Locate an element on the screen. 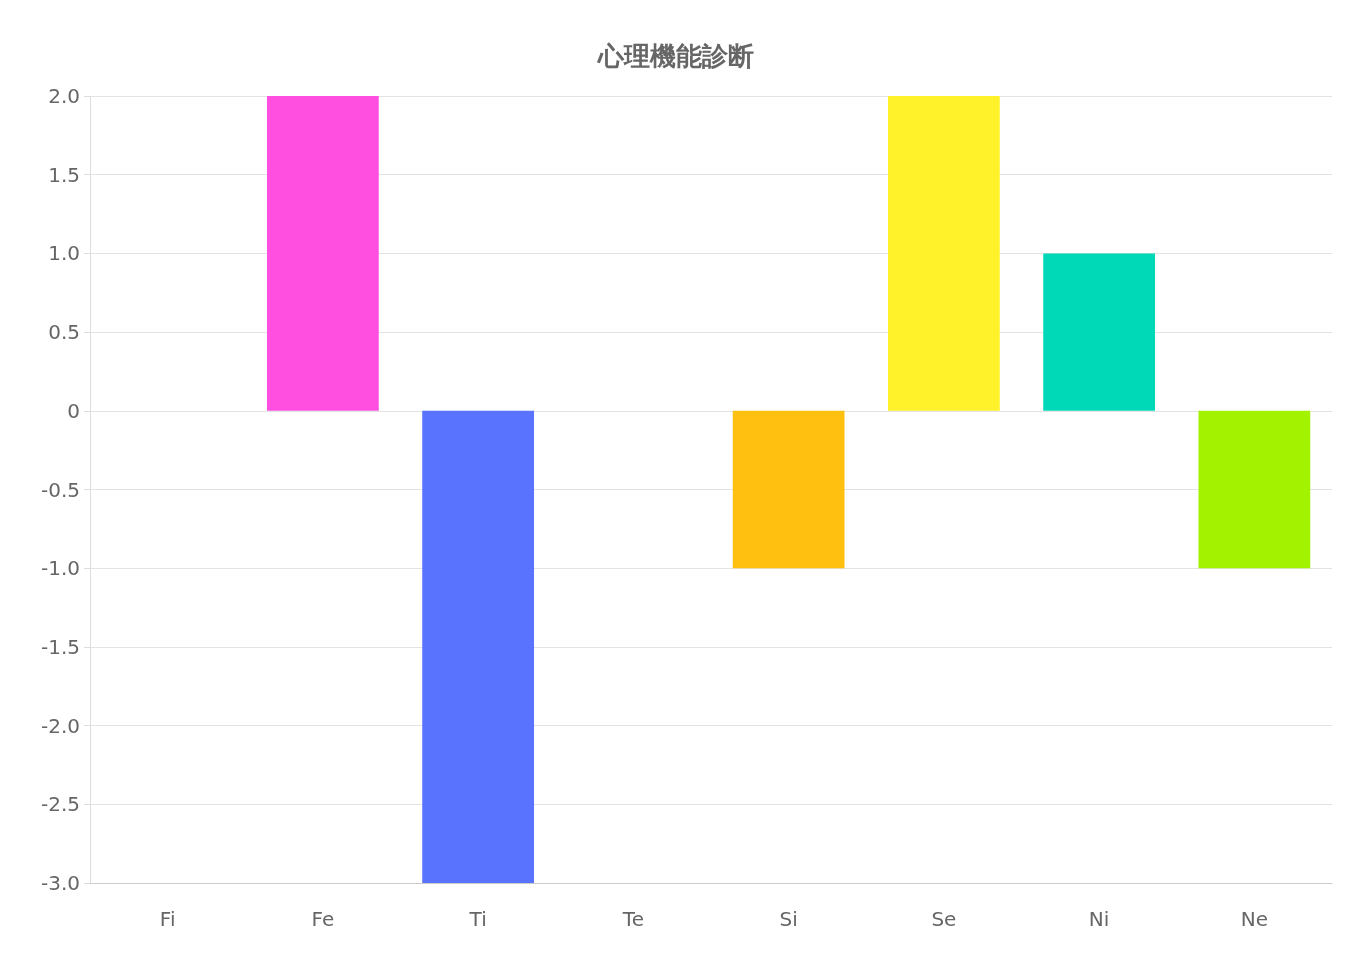 This screenshot has height=960, width=1352. x-tick-label: Fe is located at coordinates (323, 919).